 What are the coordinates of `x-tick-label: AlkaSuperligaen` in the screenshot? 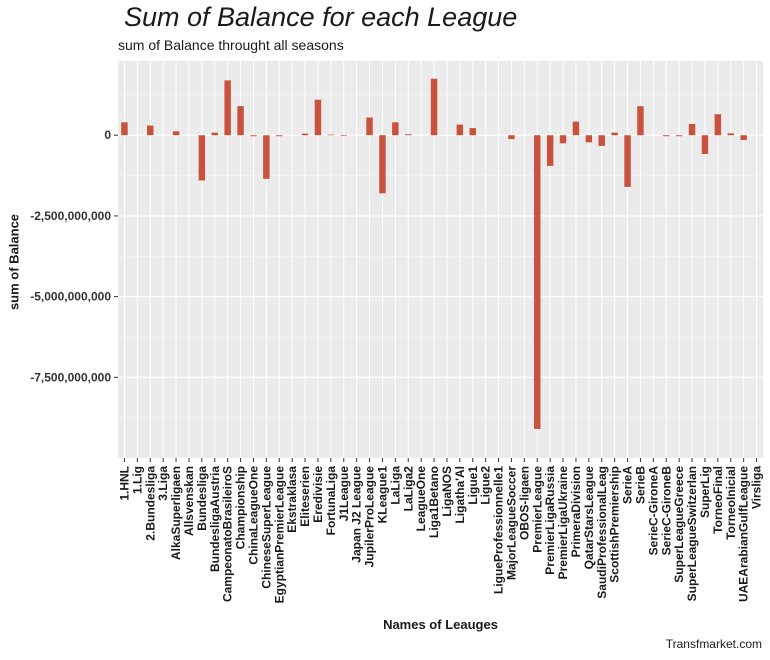 It's located at (176, 513).